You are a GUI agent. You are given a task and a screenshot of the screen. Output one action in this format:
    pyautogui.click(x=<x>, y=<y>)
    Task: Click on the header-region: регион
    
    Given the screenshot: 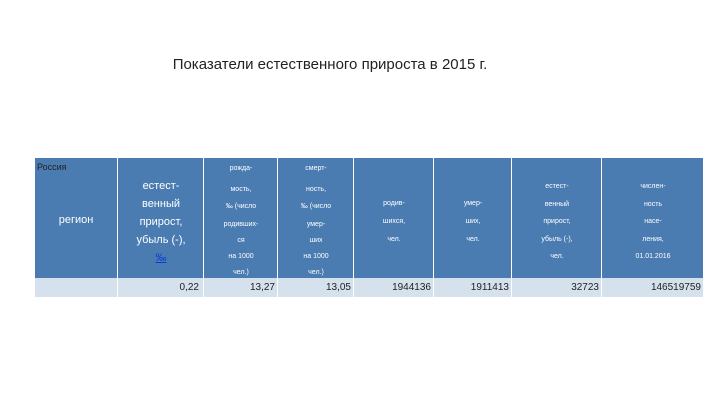 What is the action you would take?
    pyautogui.click(x=76, y=218)
    